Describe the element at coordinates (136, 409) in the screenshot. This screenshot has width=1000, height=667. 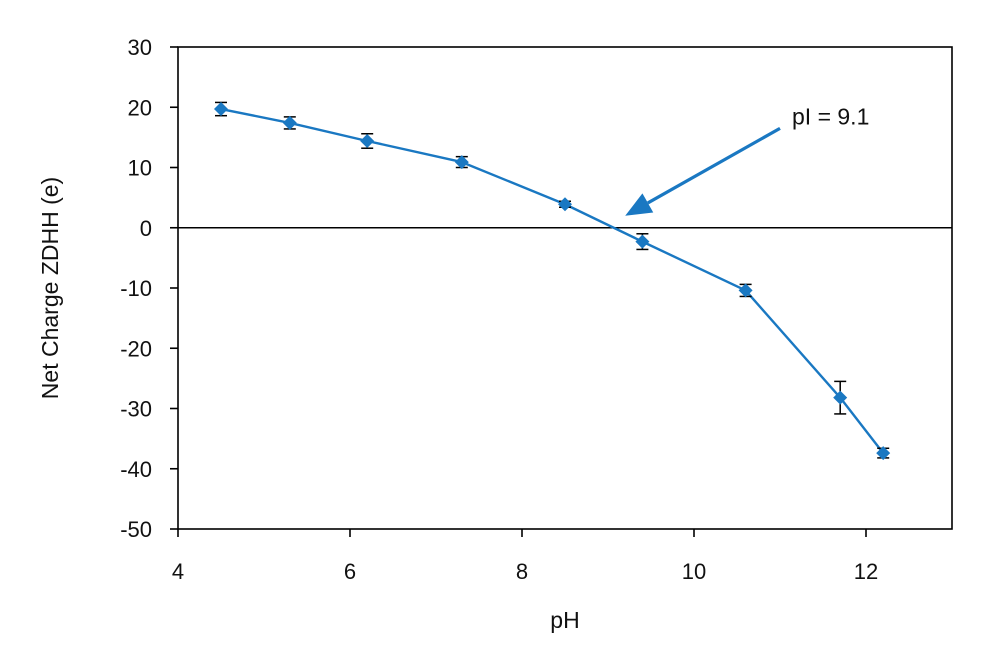
I see `y-tick-label: -30` at that location.